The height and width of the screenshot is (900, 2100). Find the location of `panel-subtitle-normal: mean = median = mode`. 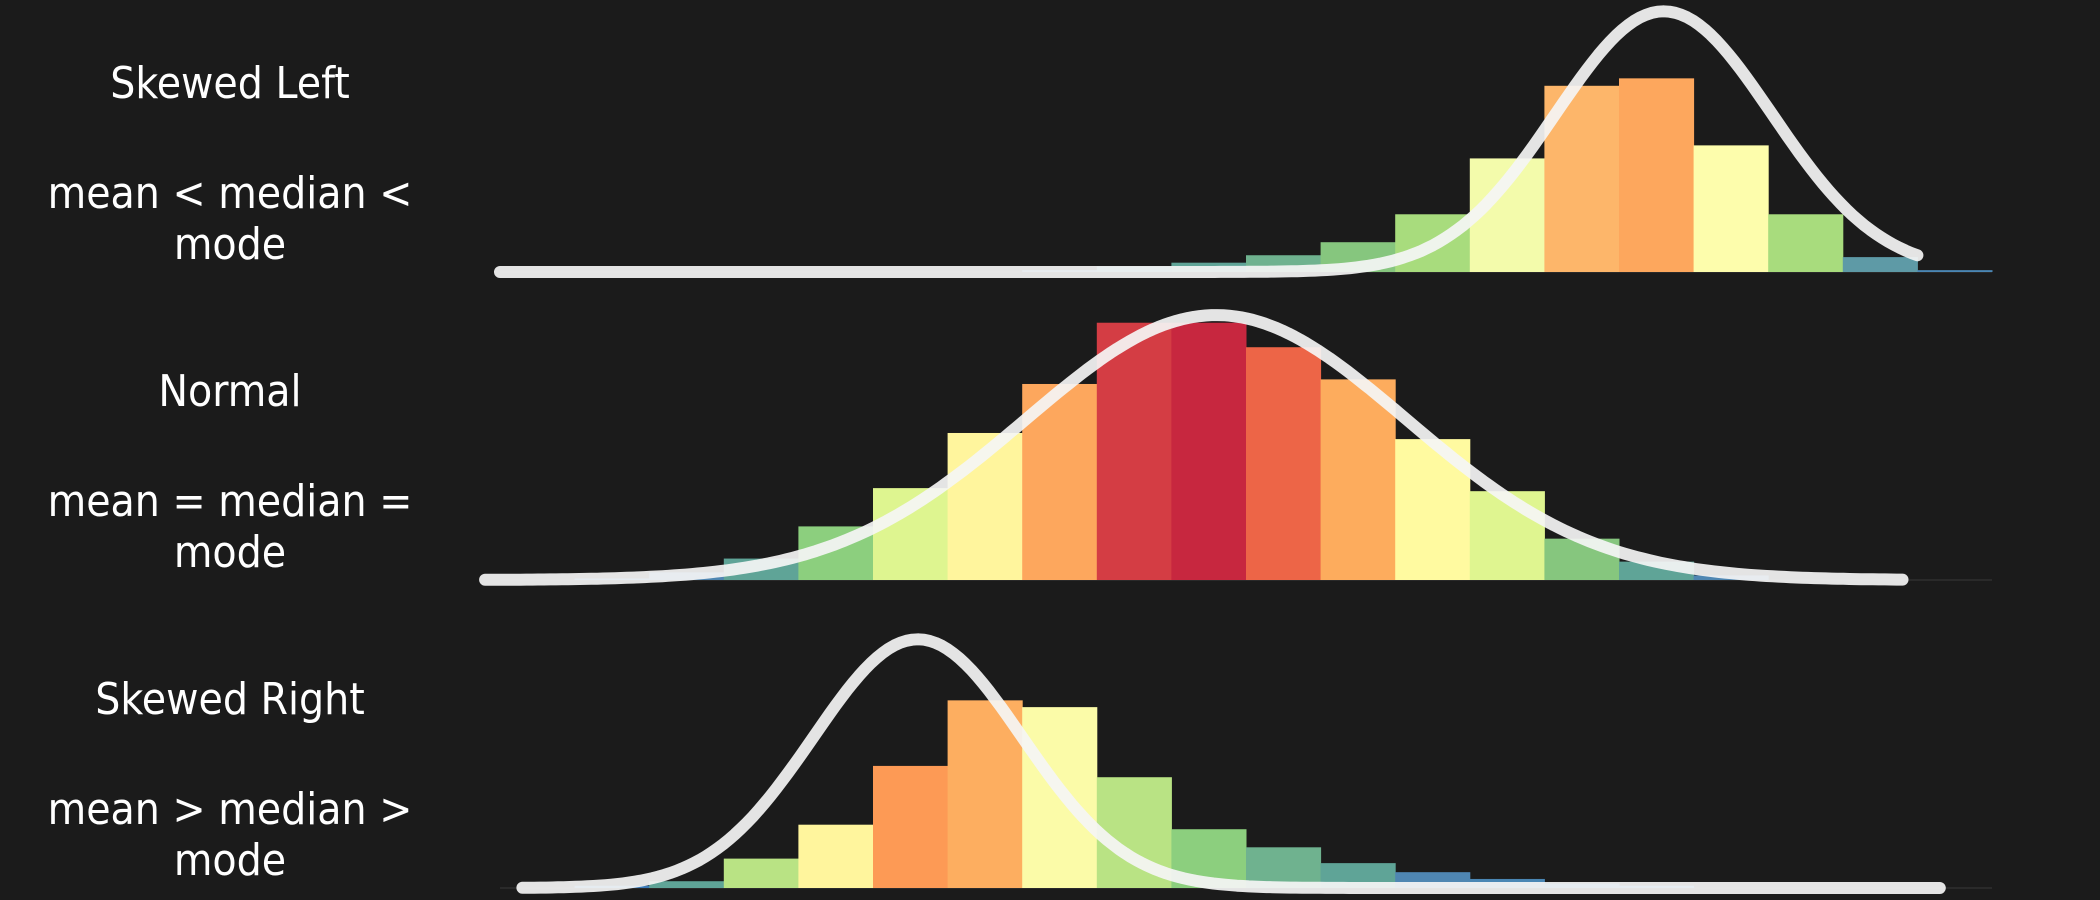

panel-subtitle-normal: mean = median = mode is located at coordinates (230, 527).